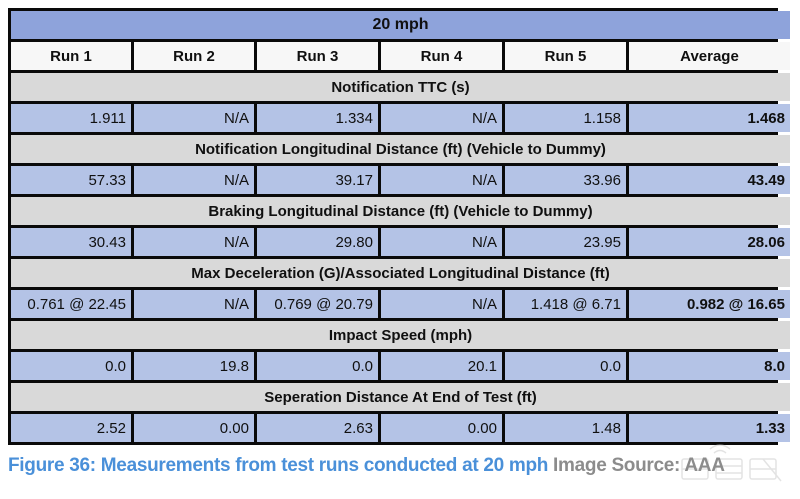  What do you see at coordinates (317, 56) in the screenshot?
I see `column-header-run-3: Run 3` at bounding box center [317, 56].